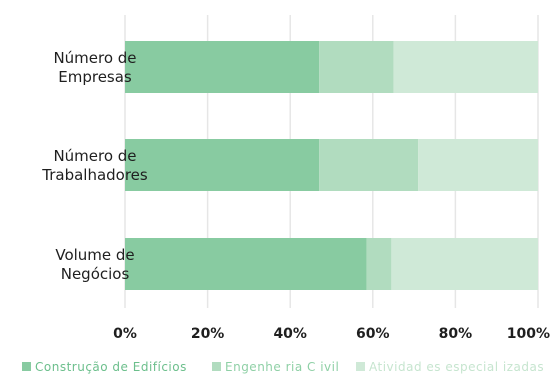  Describe the element at coordinates (95, 77) in the screenshot. I see `category-label-line: Empresas` at that location.